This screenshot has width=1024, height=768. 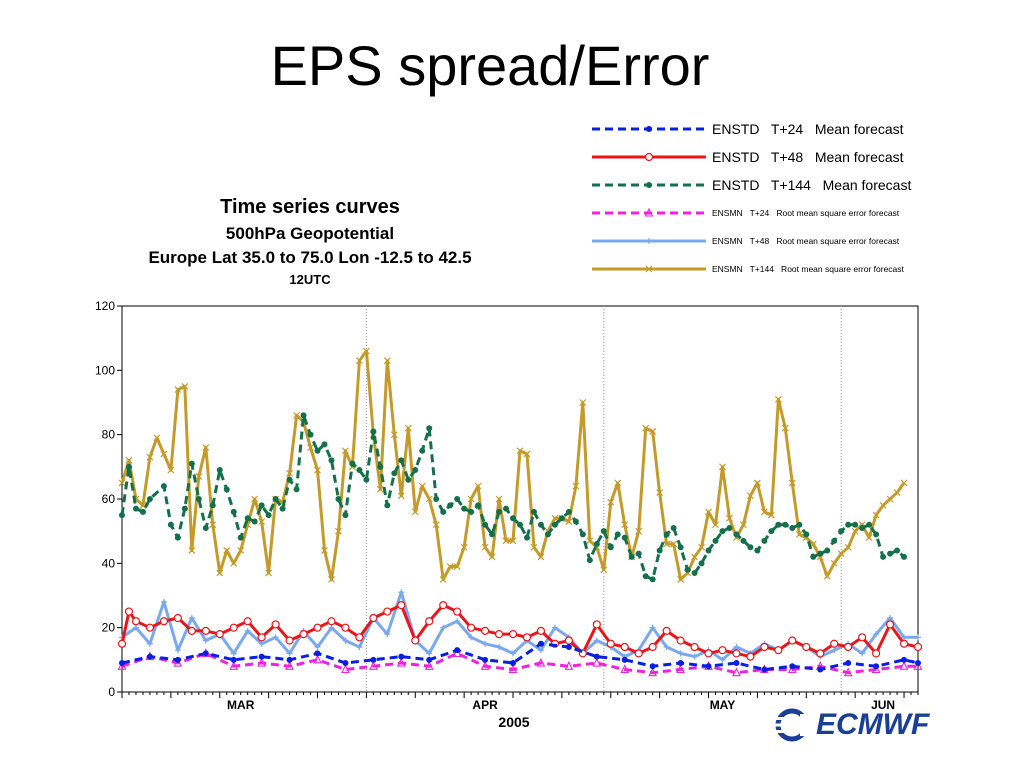 I want to click on legend-label-0: ENSTD T+24 Mean forecast, so click(x=808, y=129).